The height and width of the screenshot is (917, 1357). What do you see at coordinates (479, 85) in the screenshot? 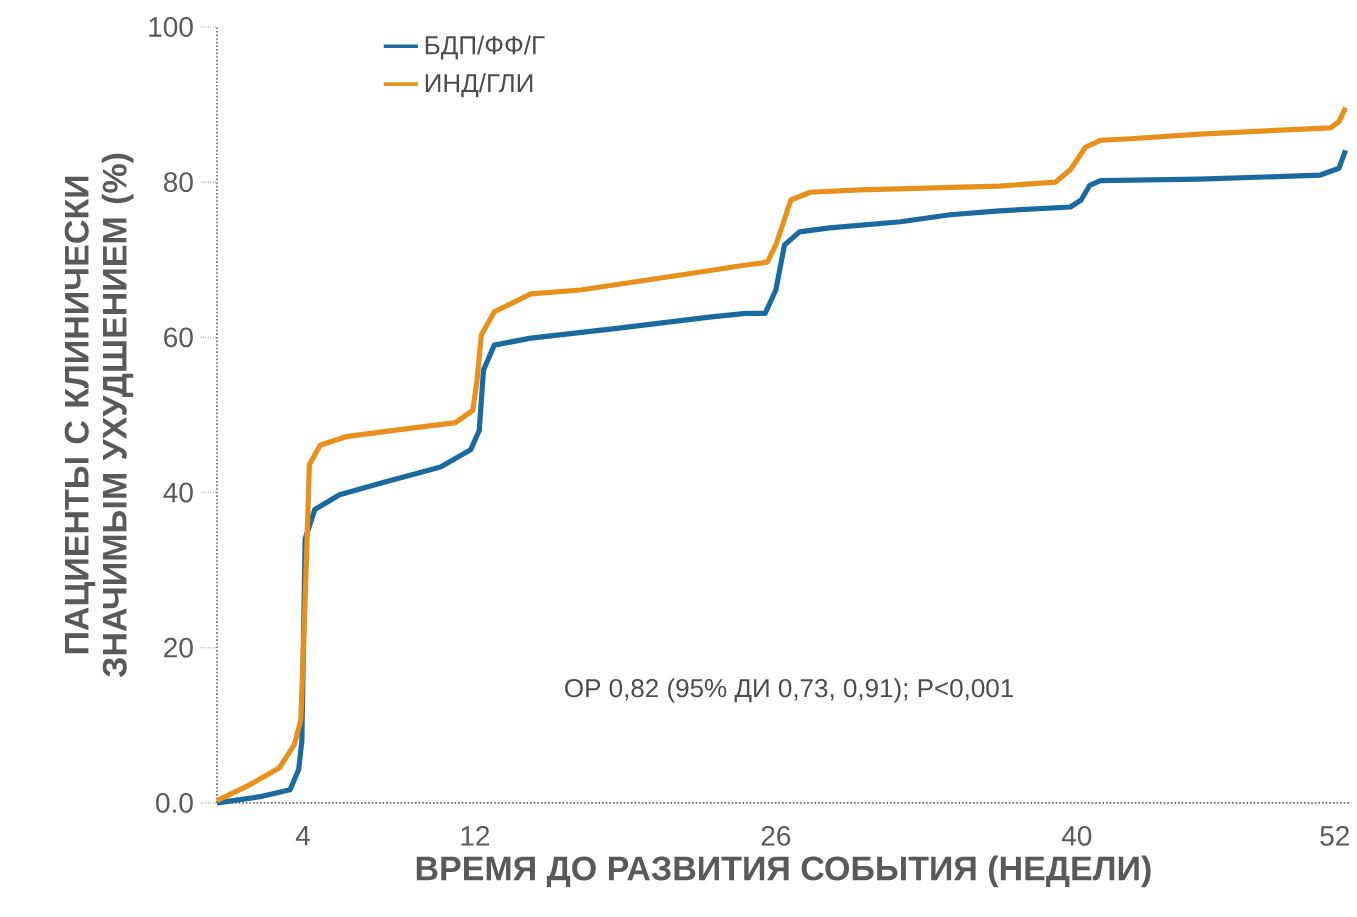
I see `legend-label: ИНД/ГЛИ` at bounding box center [479, 85].